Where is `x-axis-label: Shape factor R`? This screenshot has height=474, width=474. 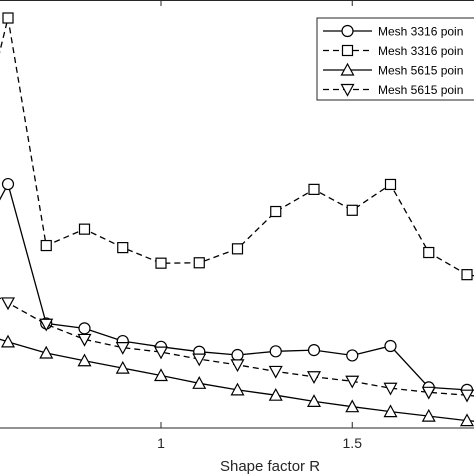
x-axis-label: Shape factor R is located at coordinates (270, 466).